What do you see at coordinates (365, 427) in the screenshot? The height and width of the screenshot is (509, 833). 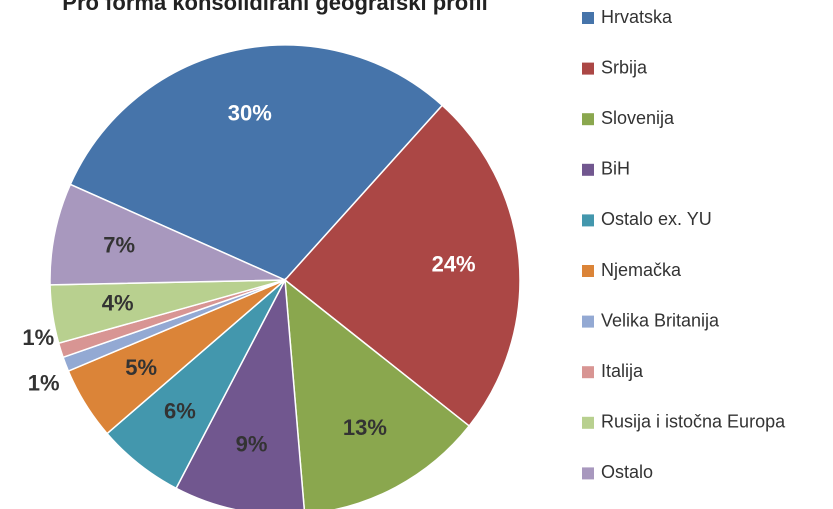 I see `data-label: 13%` at bounding box center [365, 427].